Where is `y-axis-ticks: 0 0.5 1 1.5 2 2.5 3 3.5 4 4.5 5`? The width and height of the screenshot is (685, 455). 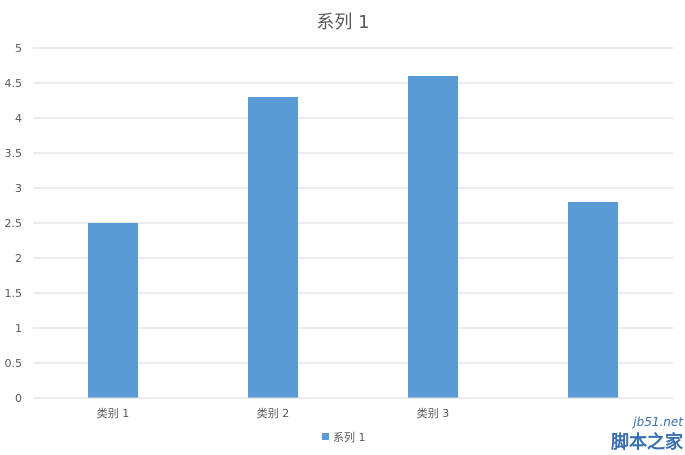
y-axis-ticks: 0 0.5 1 1.5 2 2.5 3 3.5 4 4.5 5 is located at coordinates (14, 223).